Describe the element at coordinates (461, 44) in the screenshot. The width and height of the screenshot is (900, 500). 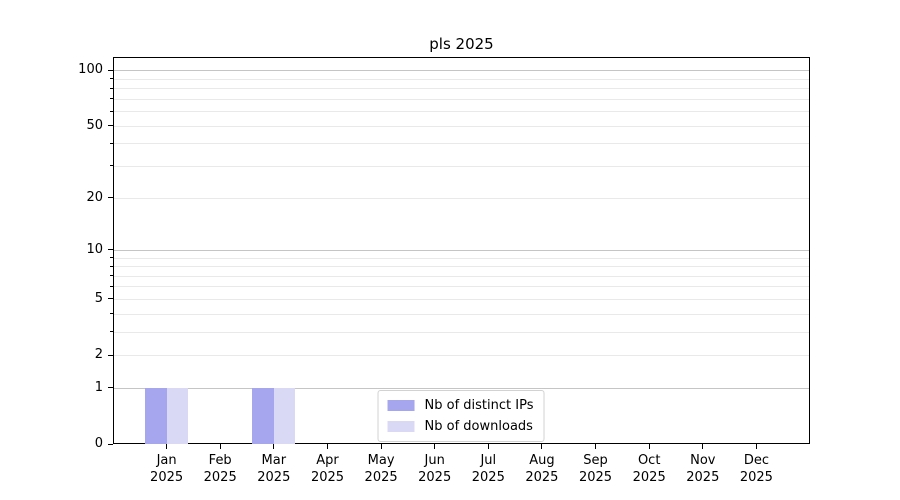
I see `chart-title: pls 2025` at that location.